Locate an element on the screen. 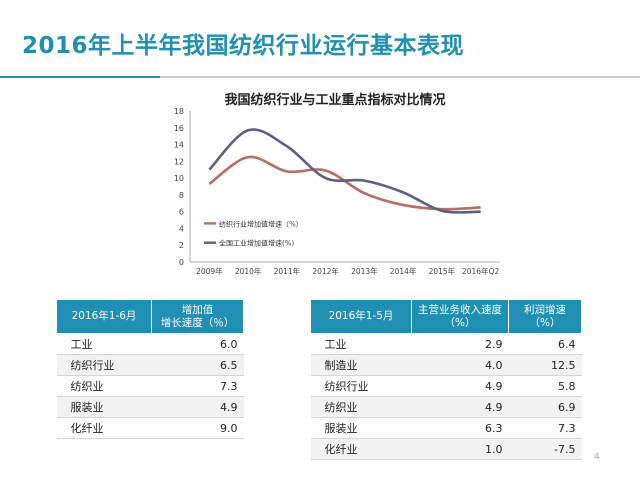  y-tick-label: 0 is located at coordinates (181, 262).